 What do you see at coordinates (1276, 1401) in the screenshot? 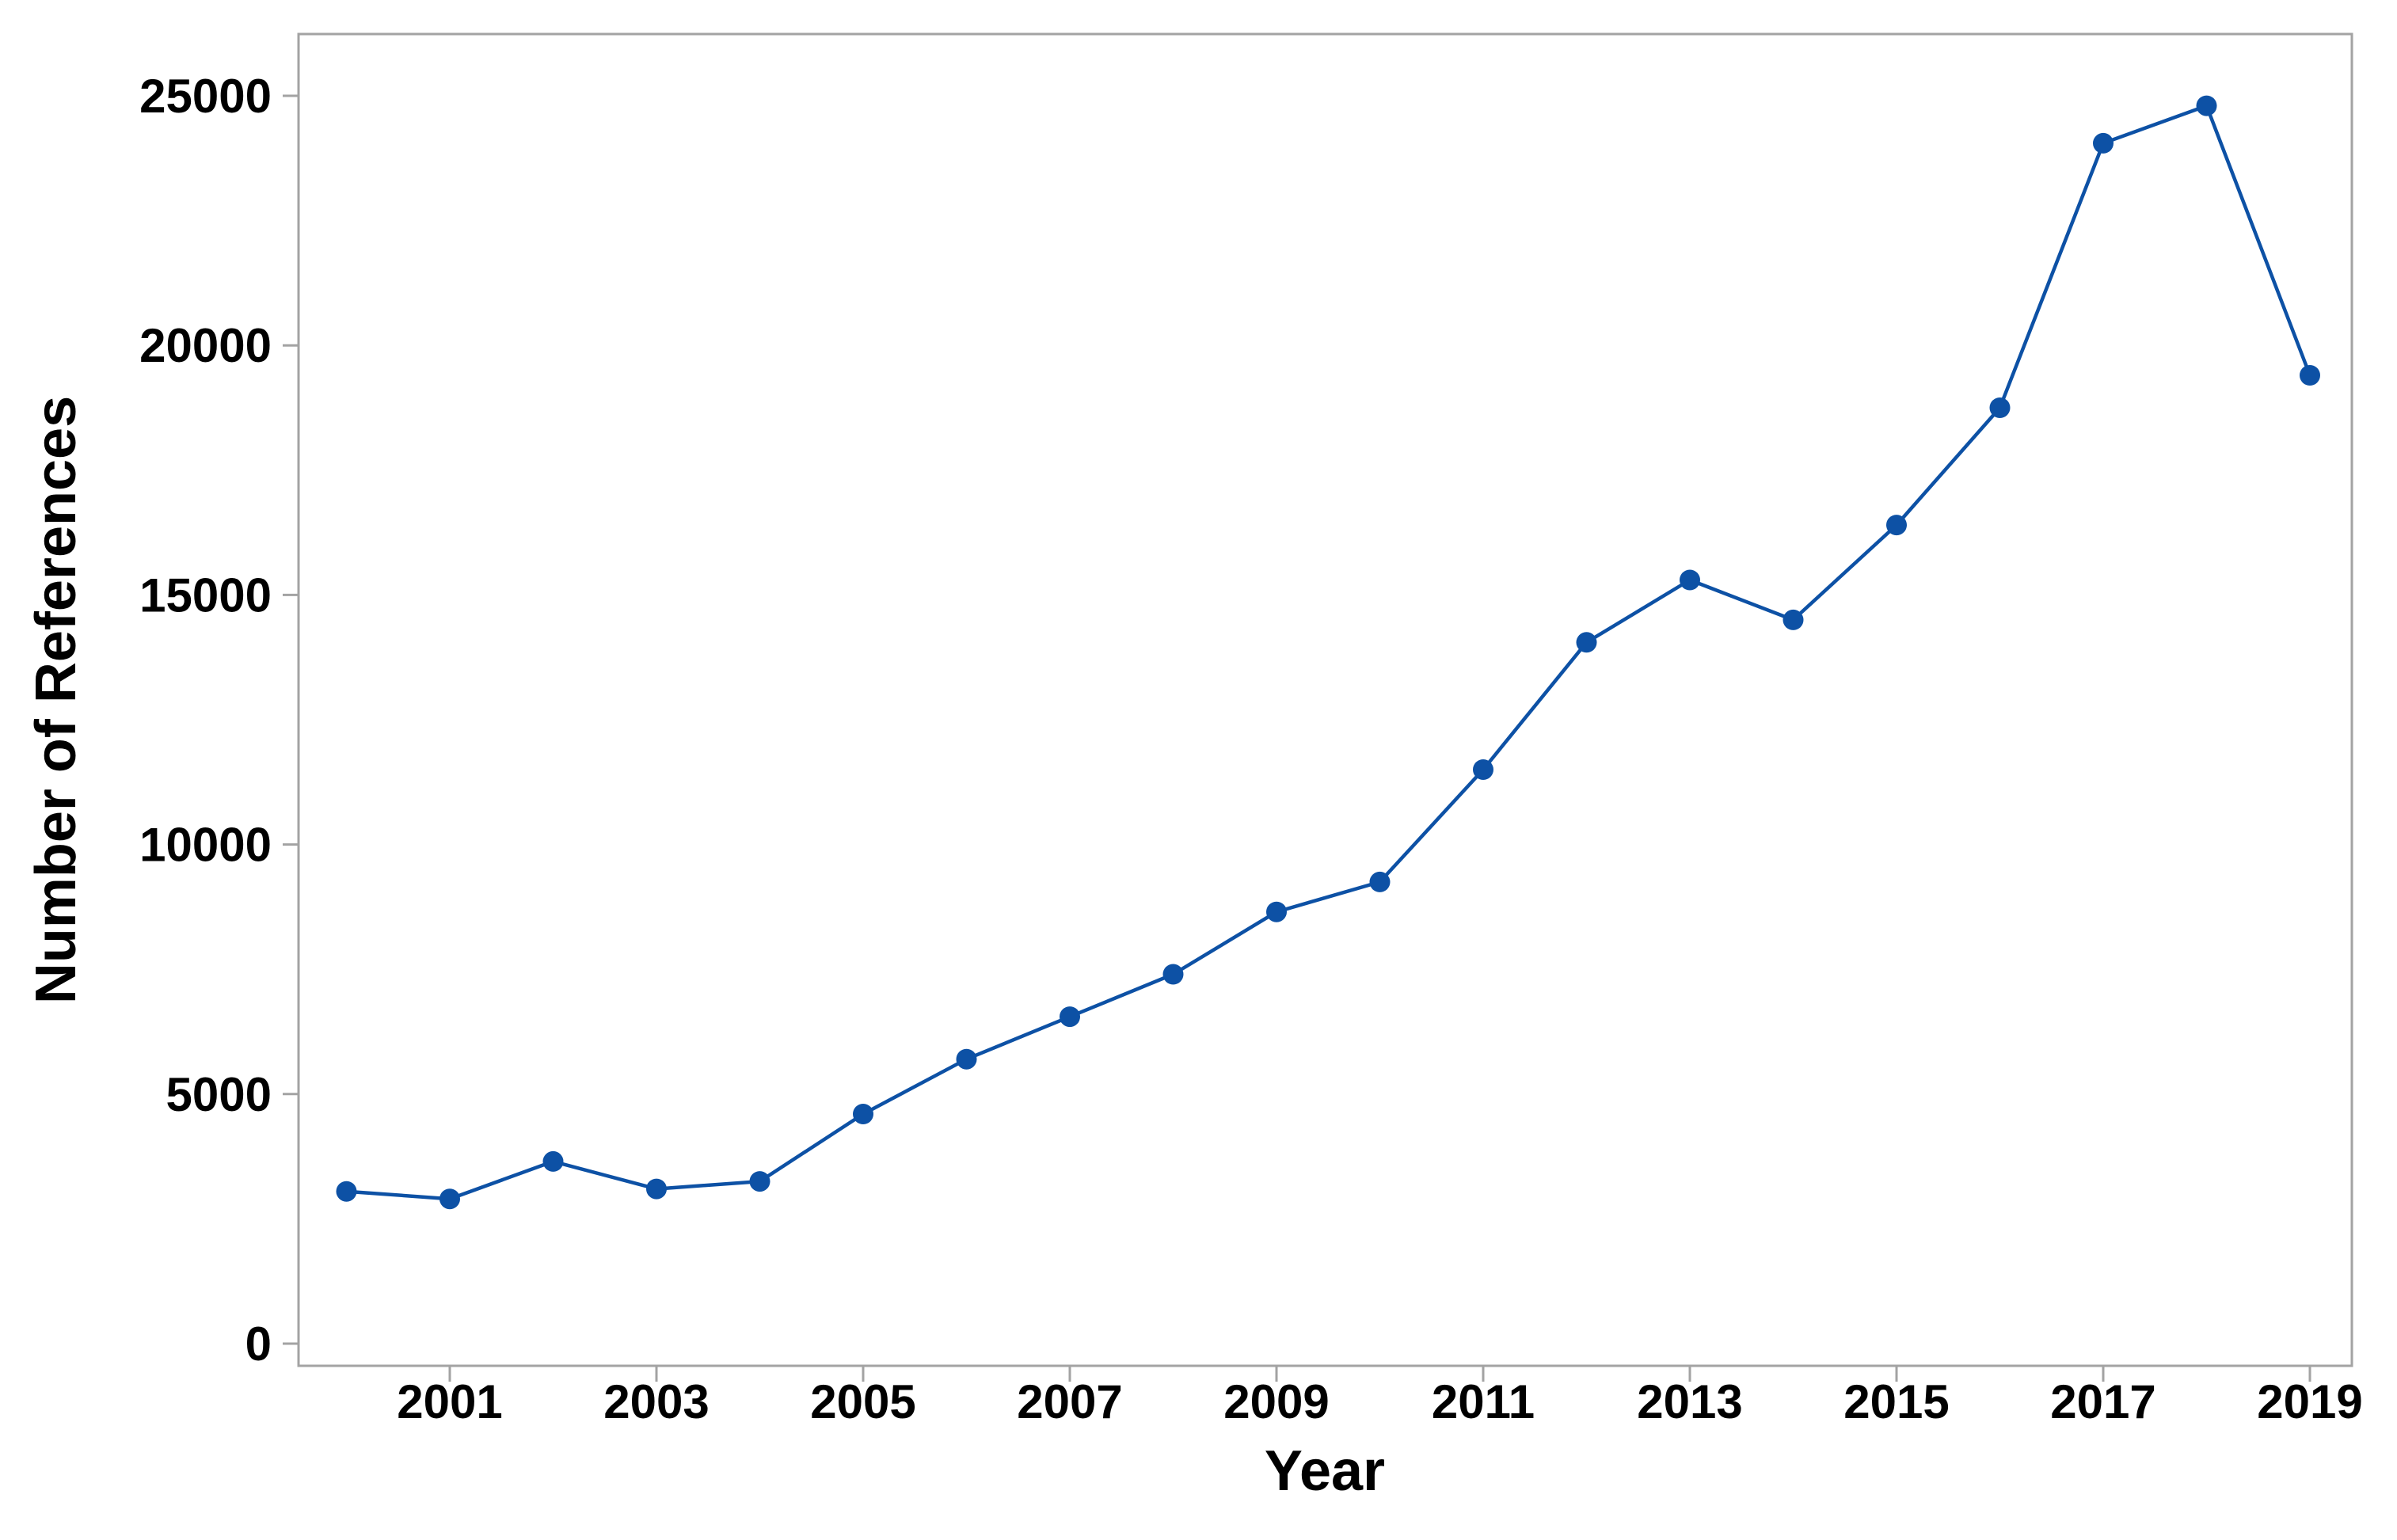
I see `x-tick-label: 2009` at bounding box center [1276, 1401].